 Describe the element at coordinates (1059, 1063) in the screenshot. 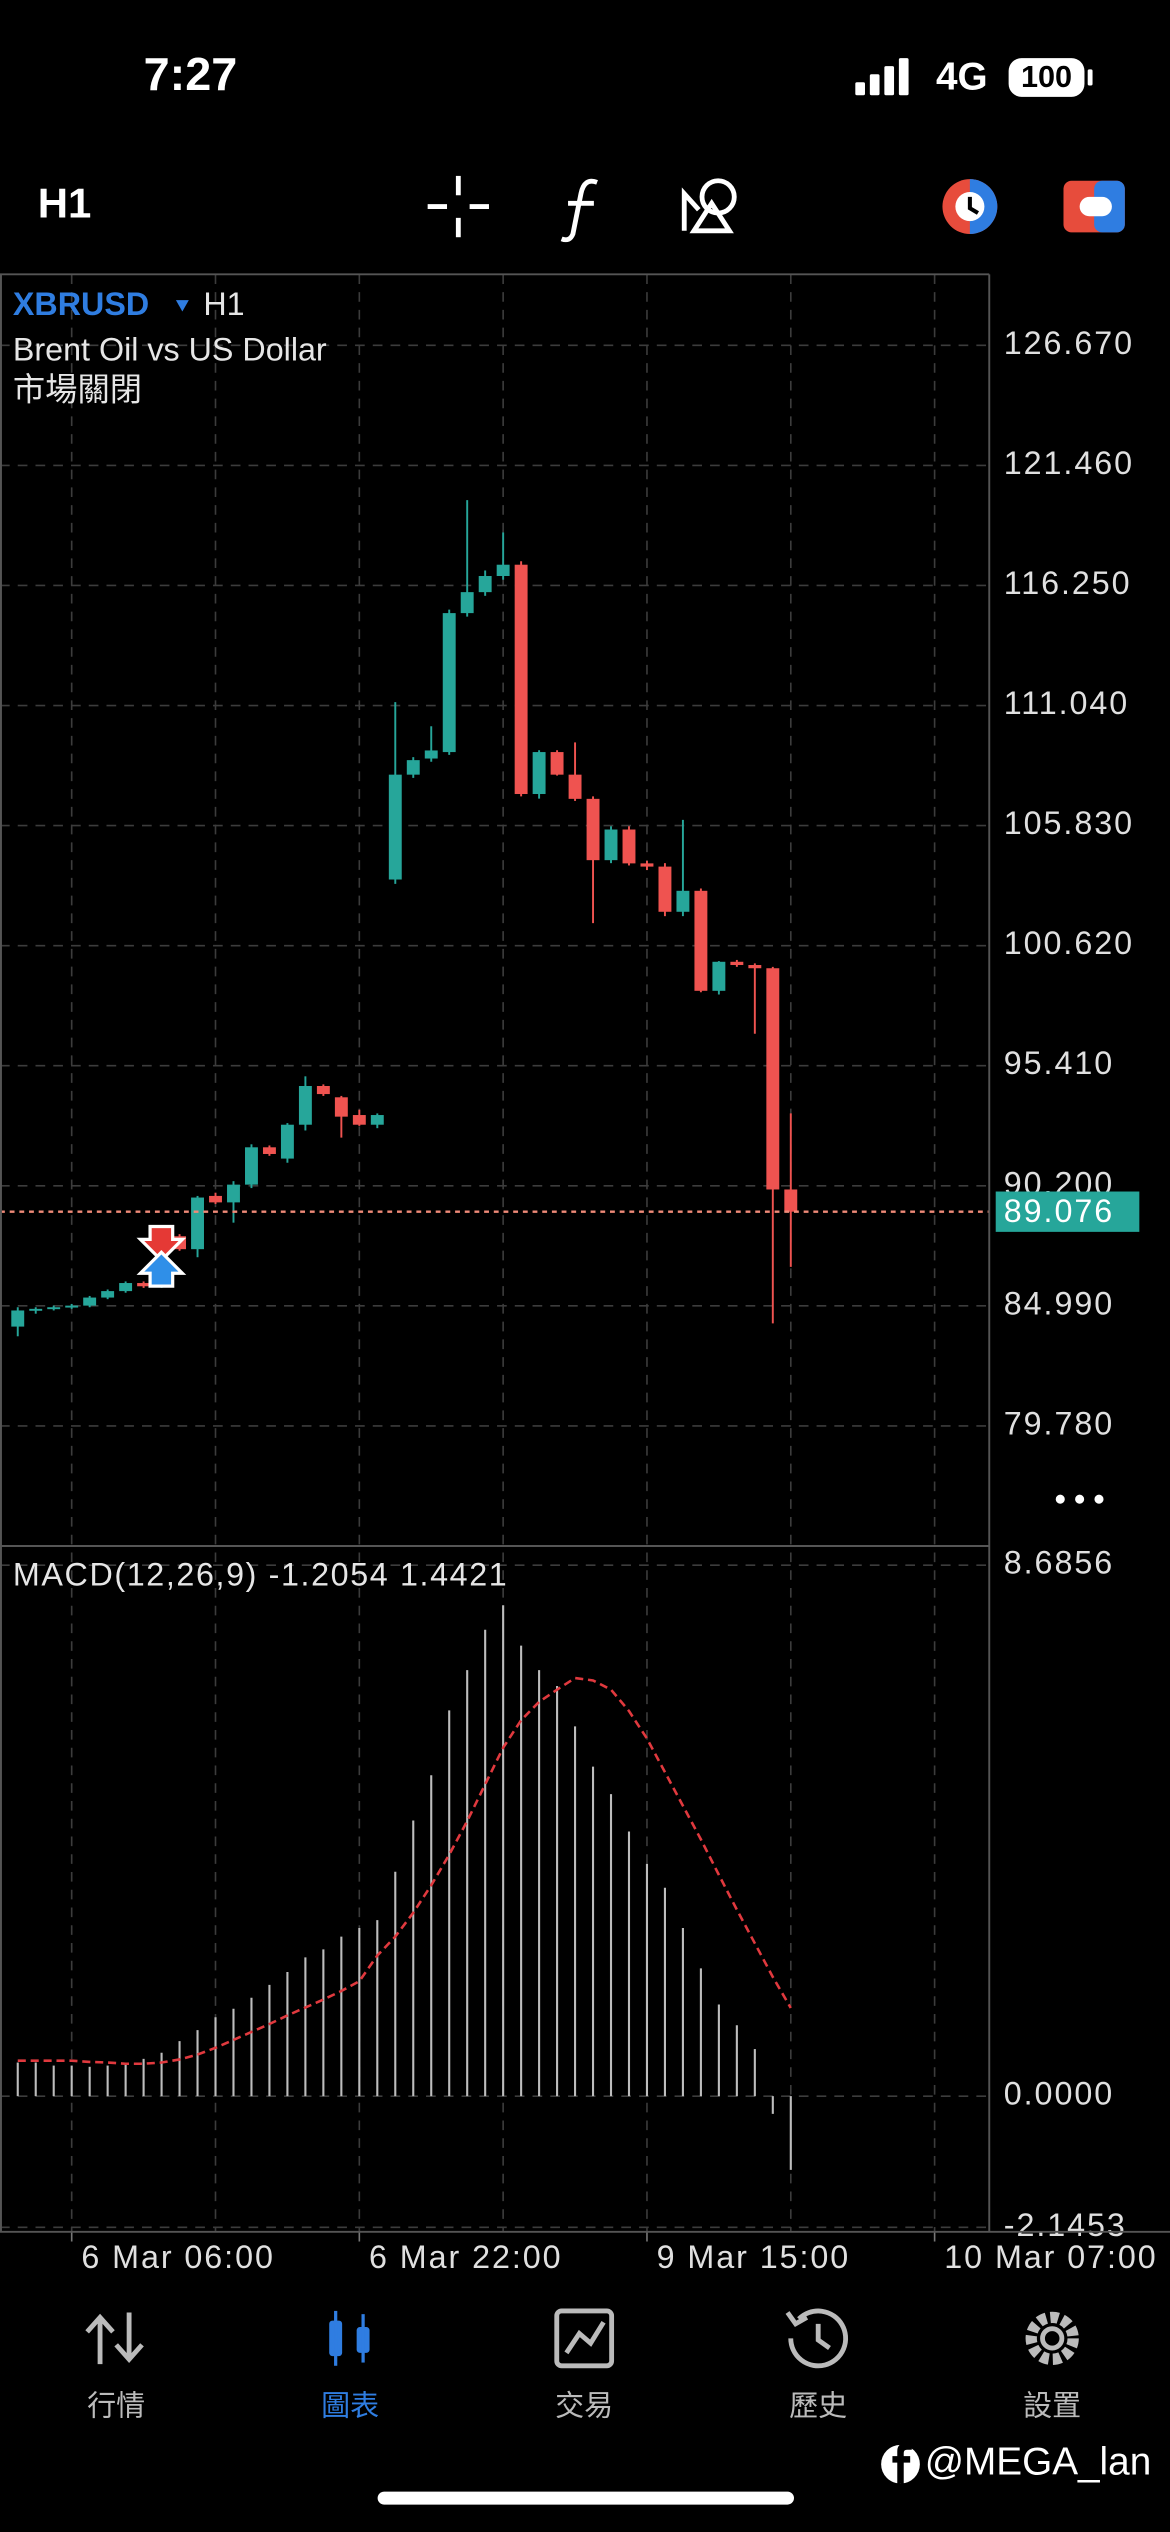

I see `y-tick-label: 95.410` at that location.